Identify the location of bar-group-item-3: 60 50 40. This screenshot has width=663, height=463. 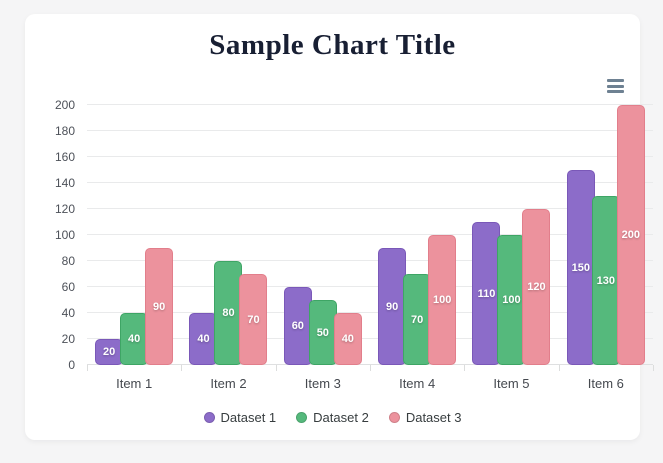
(323, 235).